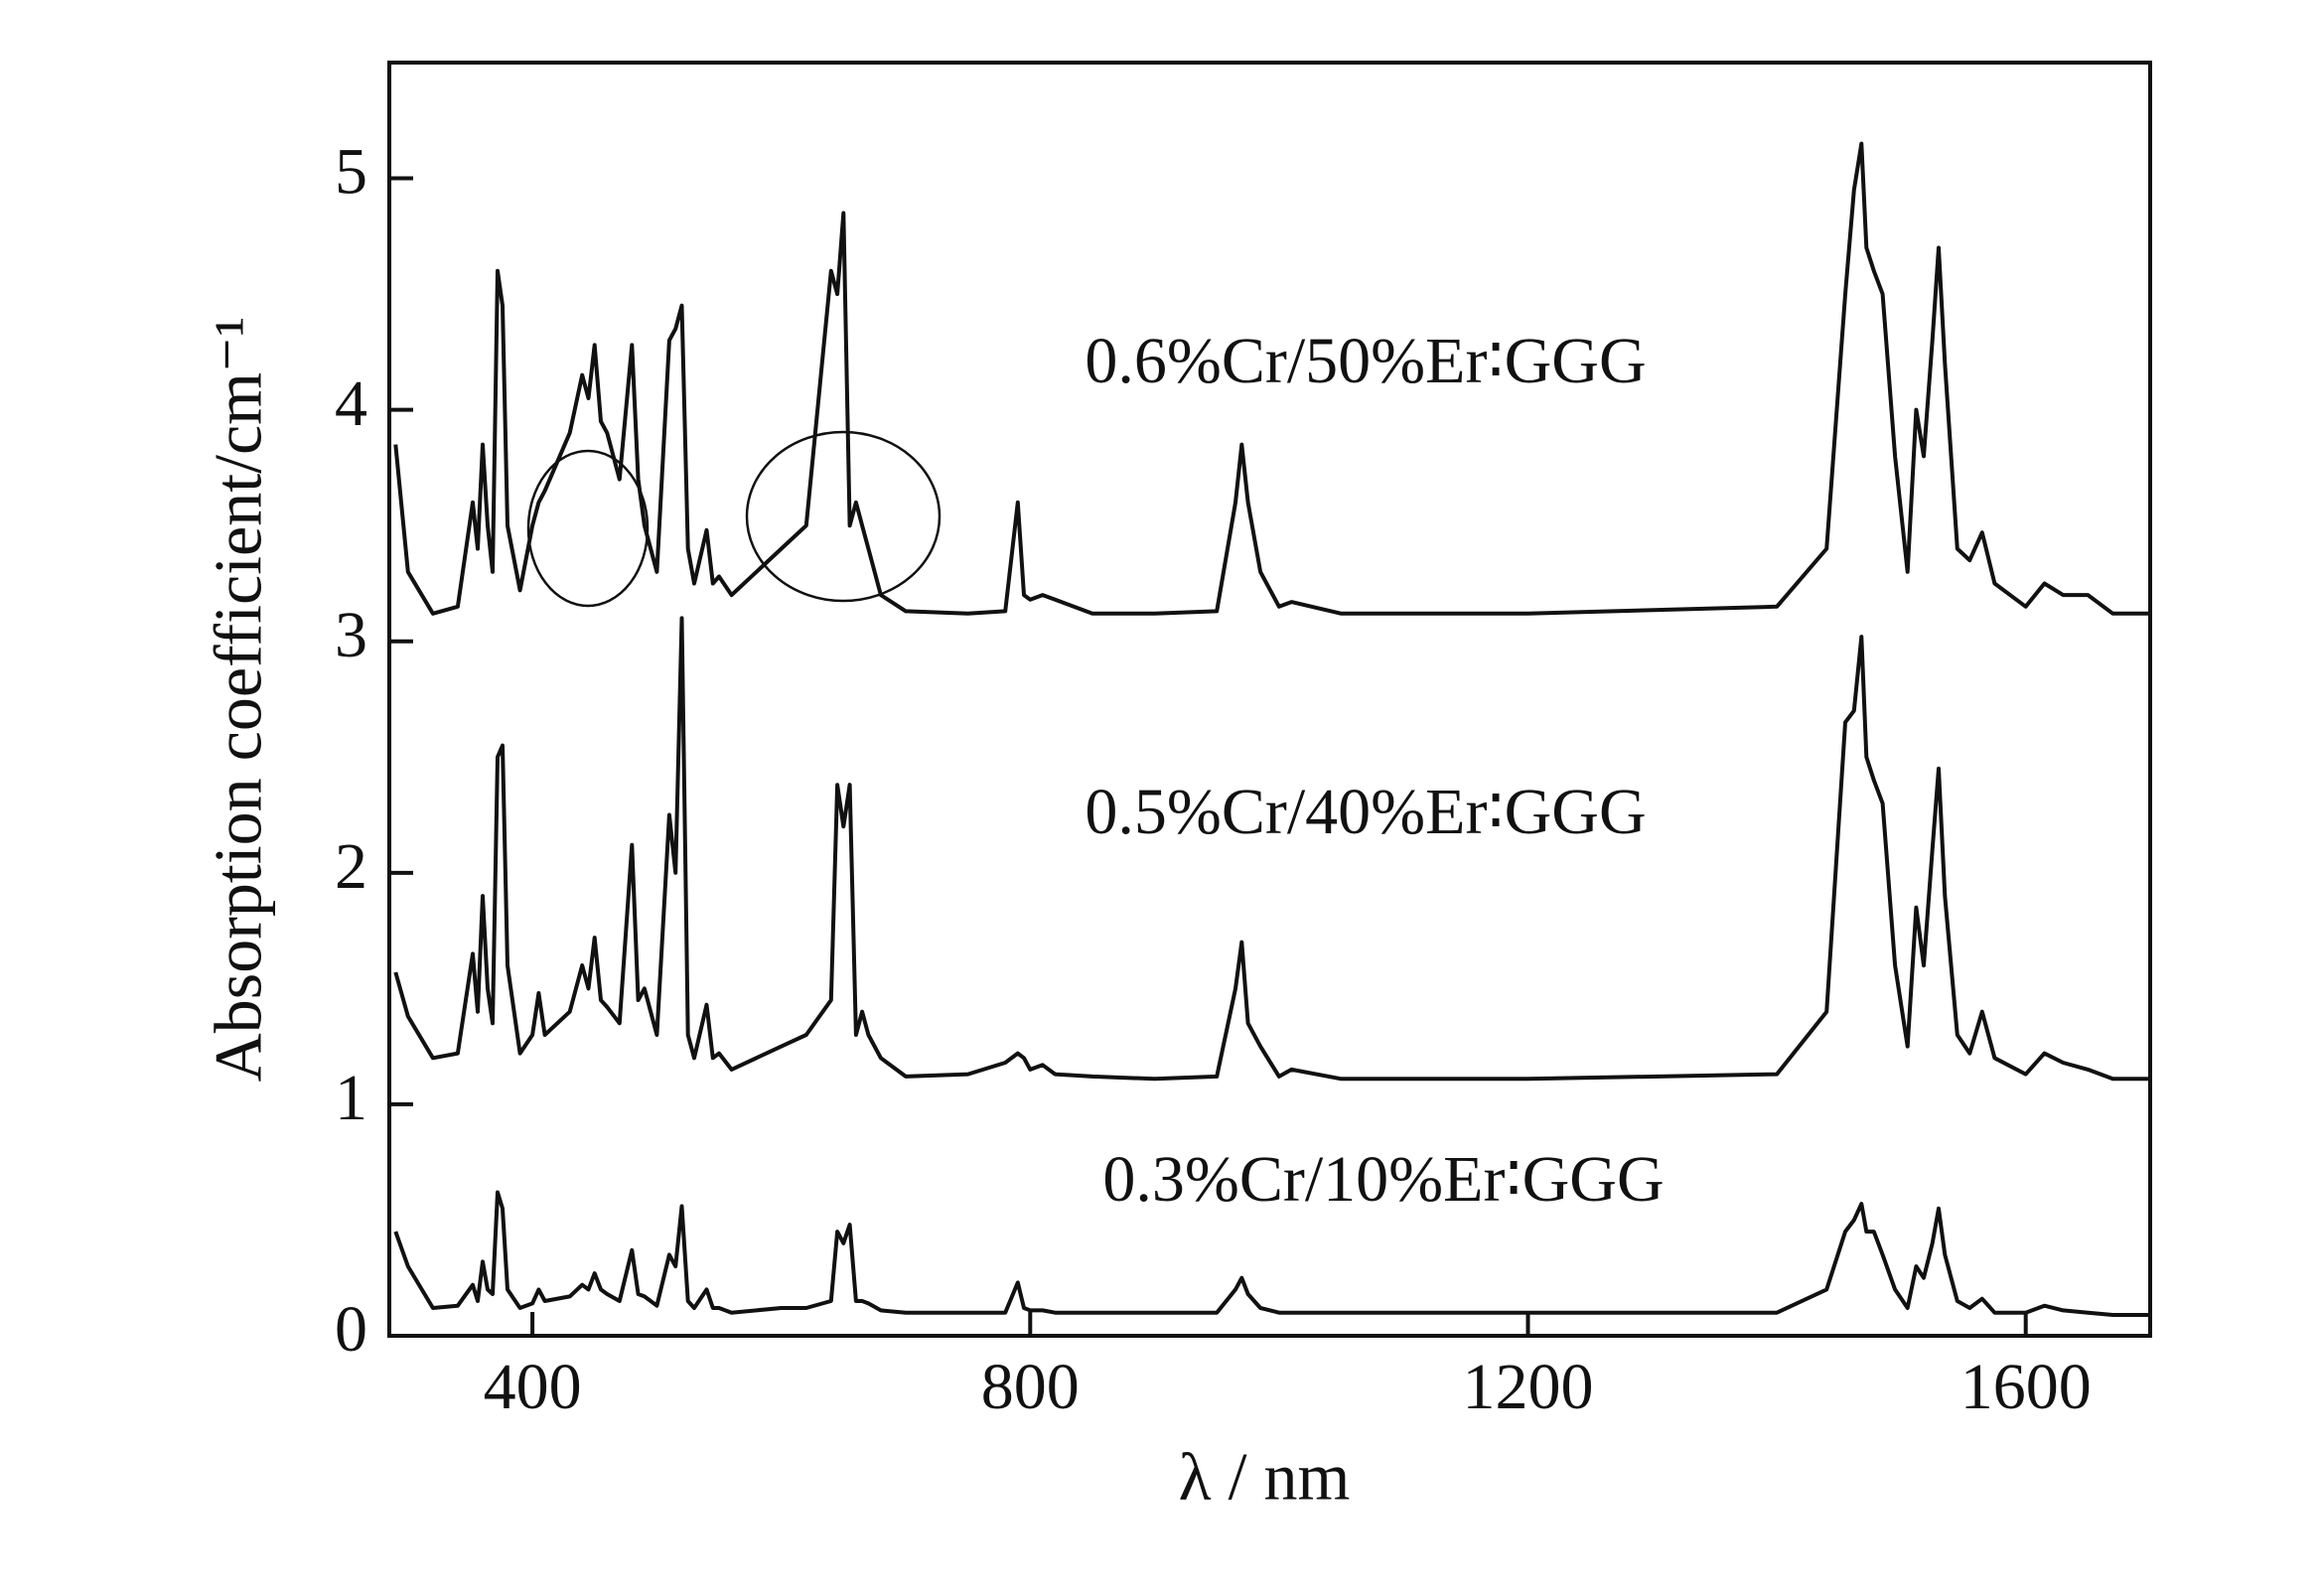  Describe the element at coordinates (1383, 1180) in the screenshot. I see `series-label: 0.3%Cr/10%Er∶GGG` at that location.